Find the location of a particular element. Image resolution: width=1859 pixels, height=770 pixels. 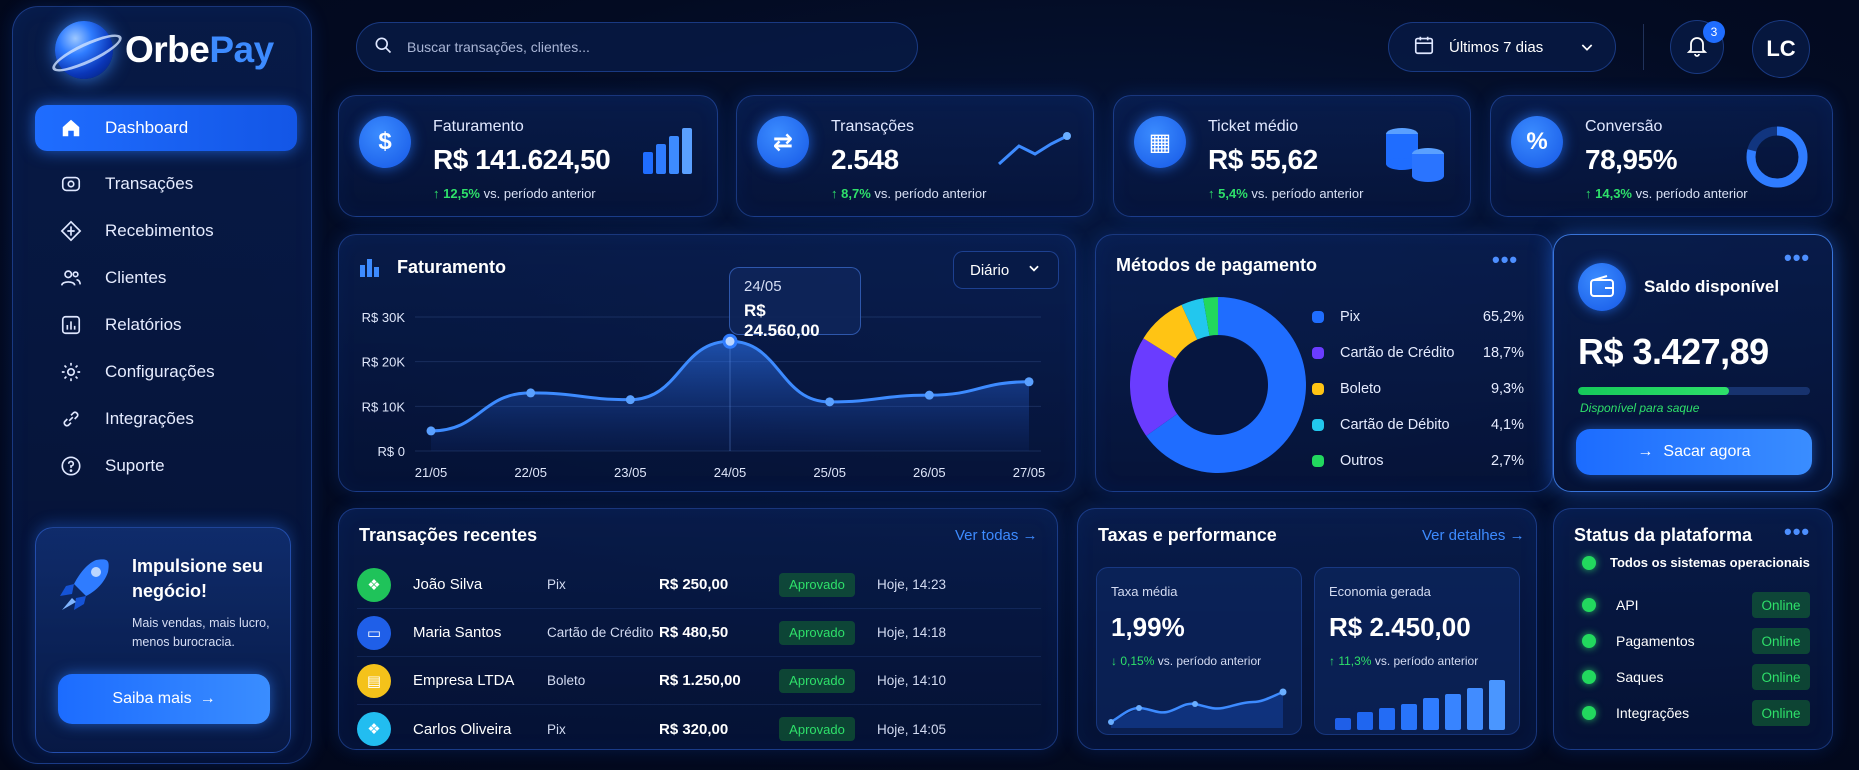

payment-type-icon: ❖ is located at coordinates (374, 584).